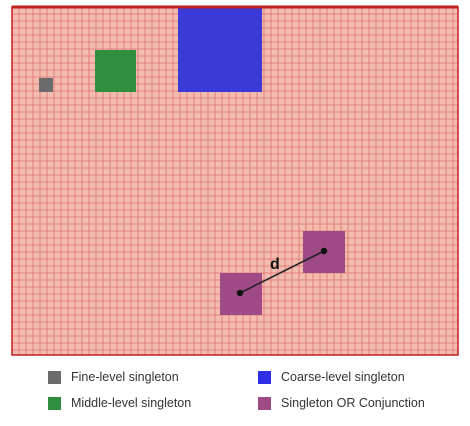 The height and width of the screenshot is (426, 470). Describe the element at coordinates (131, 403) in the screenshot. I see `legend-label-middle-level: Middle-level singleton` at that location.